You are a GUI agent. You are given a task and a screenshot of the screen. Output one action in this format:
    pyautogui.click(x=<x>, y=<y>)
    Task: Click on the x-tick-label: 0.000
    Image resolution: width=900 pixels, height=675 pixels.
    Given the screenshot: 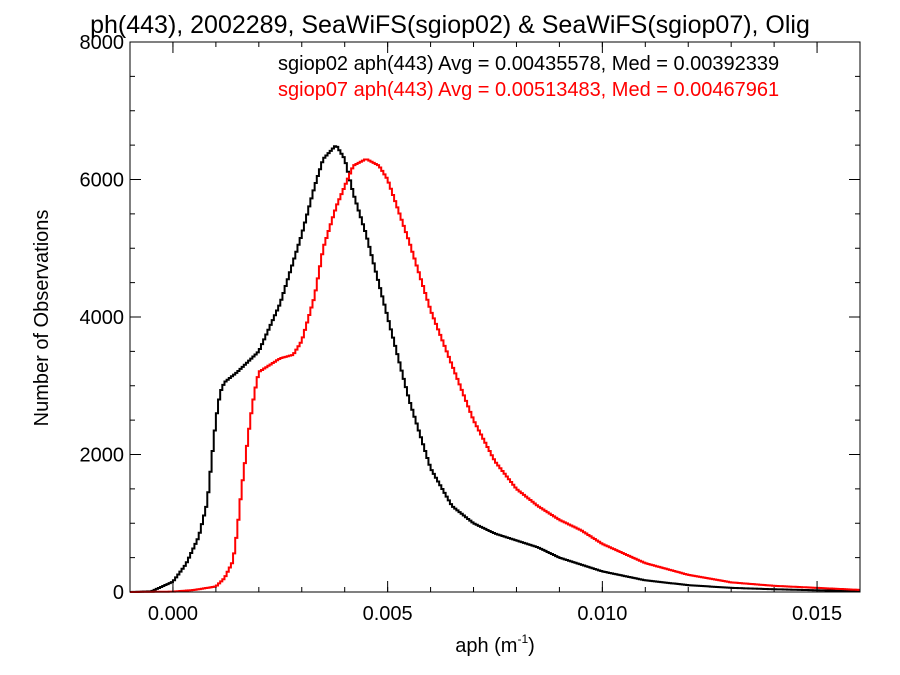 What is the action you would take?
    pyautogui.click(x=173, y=614)
    